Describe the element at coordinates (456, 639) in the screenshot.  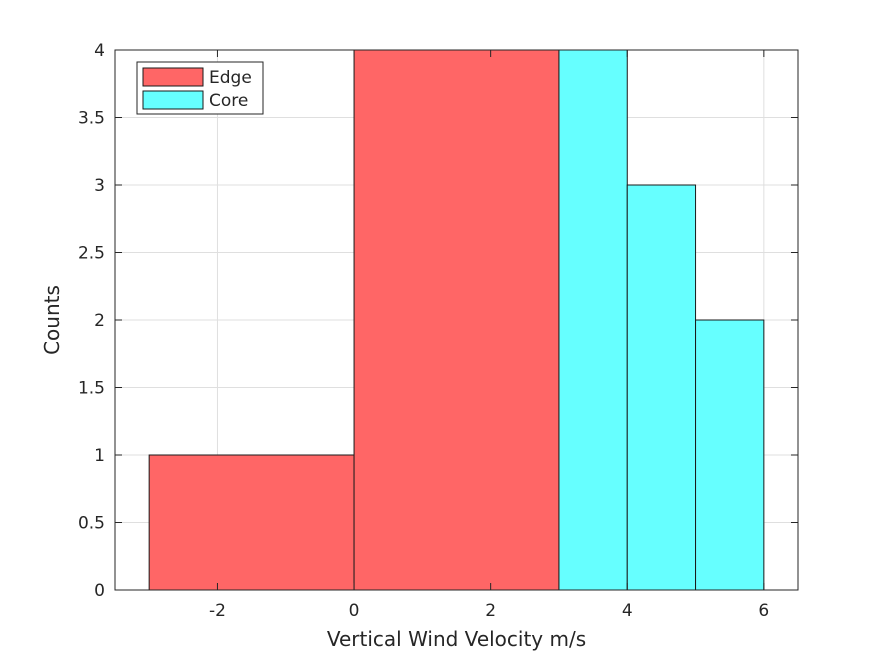
I see `x-axis-title: Vertical Wind Velocity m/s` at that location.